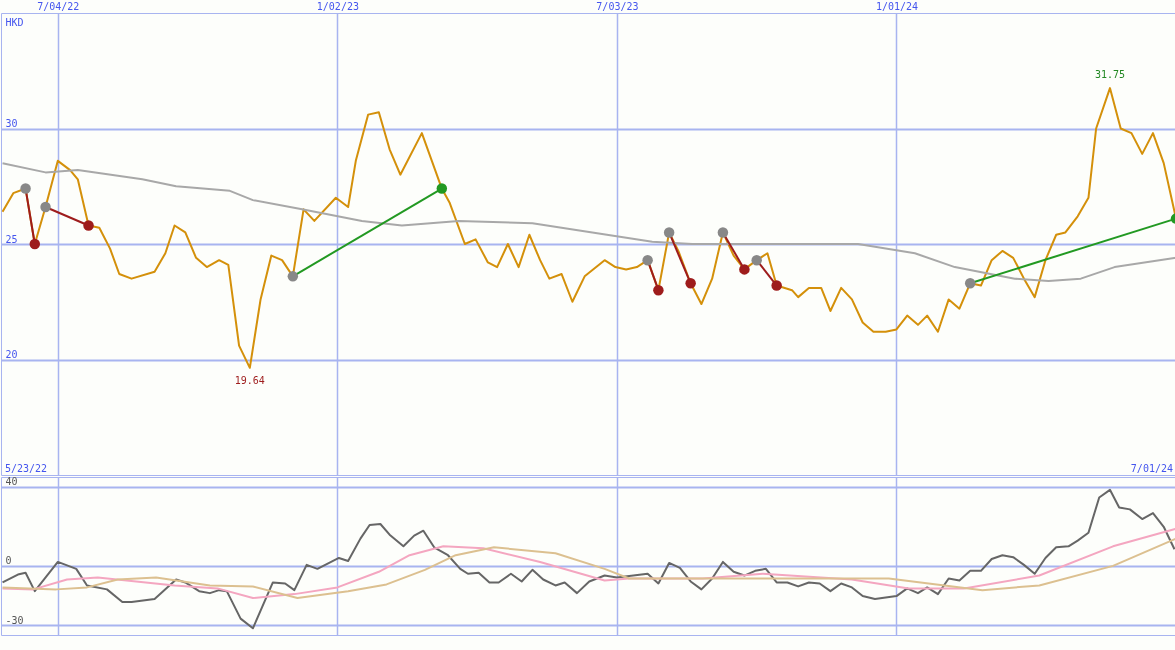  Describe the element at coordinates (11, 123) in the screenshot. I see `y-tick-label: 30` at that location.